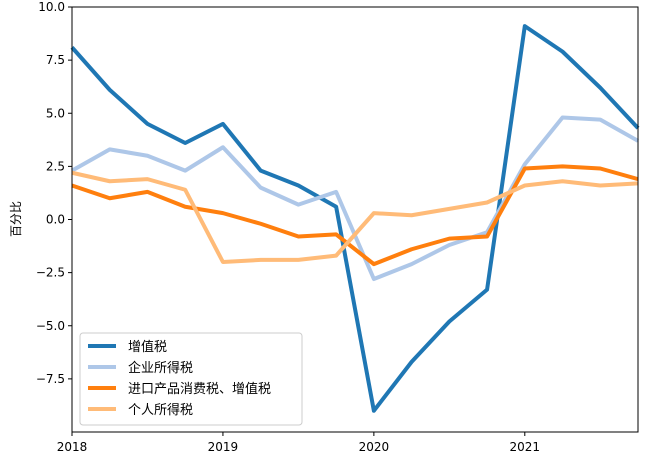 This screenshot has width=650, height=466. What do you see at coordinates (16, 219) in the screenshot?
I see `y-axis-label: 百分比` at bounding box center [16, 219].